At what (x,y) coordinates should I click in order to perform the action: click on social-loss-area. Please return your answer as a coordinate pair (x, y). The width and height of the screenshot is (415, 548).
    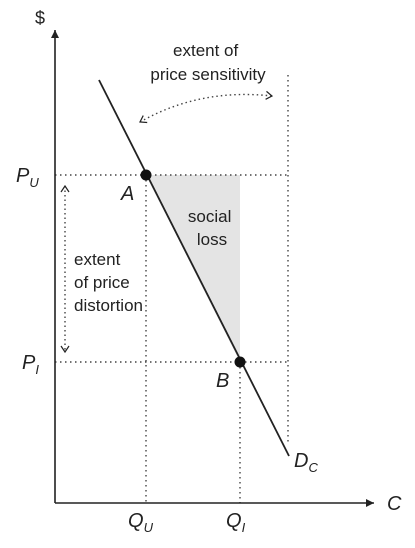
    Looking at the image, I should click on (193, 268).